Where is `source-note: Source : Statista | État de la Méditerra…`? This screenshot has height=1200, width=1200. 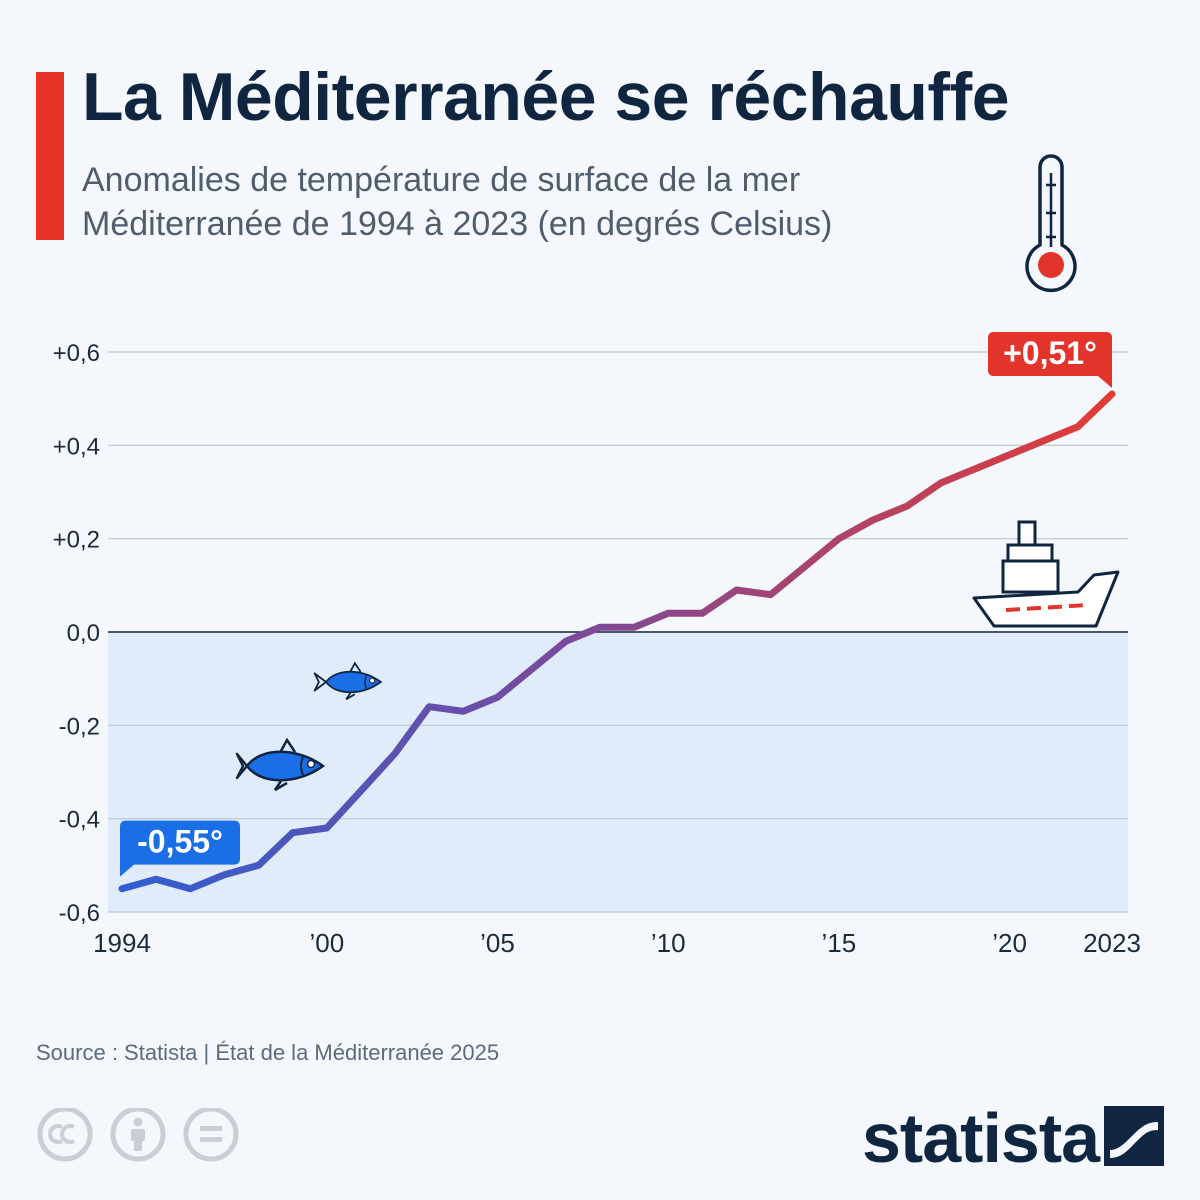 source-note: Source : Statista | État de la Méditerra… is located at coordinates (268, 1052).